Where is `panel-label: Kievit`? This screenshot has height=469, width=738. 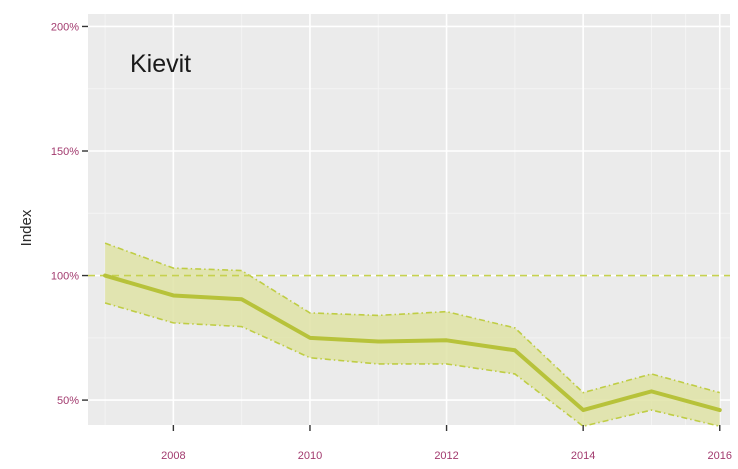
panel-label: Kievit is located at coordinates (160, 64).